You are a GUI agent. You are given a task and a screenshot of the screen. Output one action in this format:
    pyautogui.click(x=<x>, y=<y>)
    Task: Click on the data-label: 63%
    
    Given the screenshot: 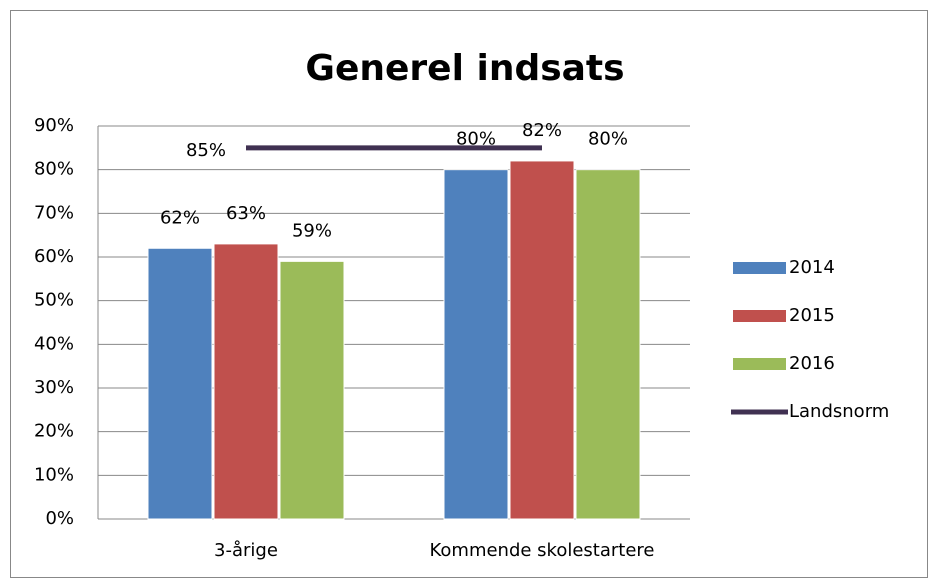 What is the action you would take?
    pyautogui.click(x=246, y=213)
    